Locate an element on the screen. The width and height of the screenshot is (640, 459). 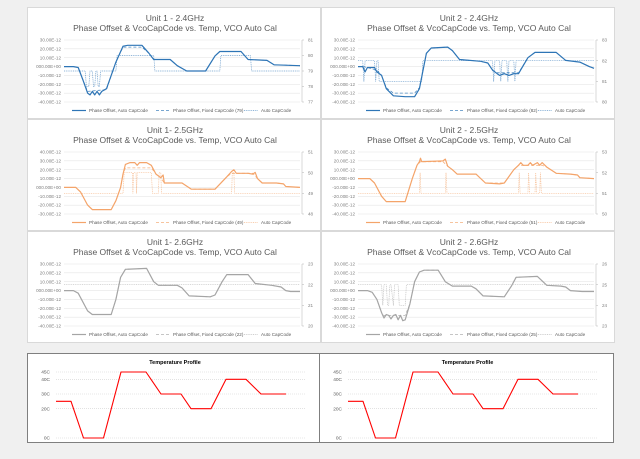
series-phase-offset-fixed-capcode is located at coordinates (476, 181).